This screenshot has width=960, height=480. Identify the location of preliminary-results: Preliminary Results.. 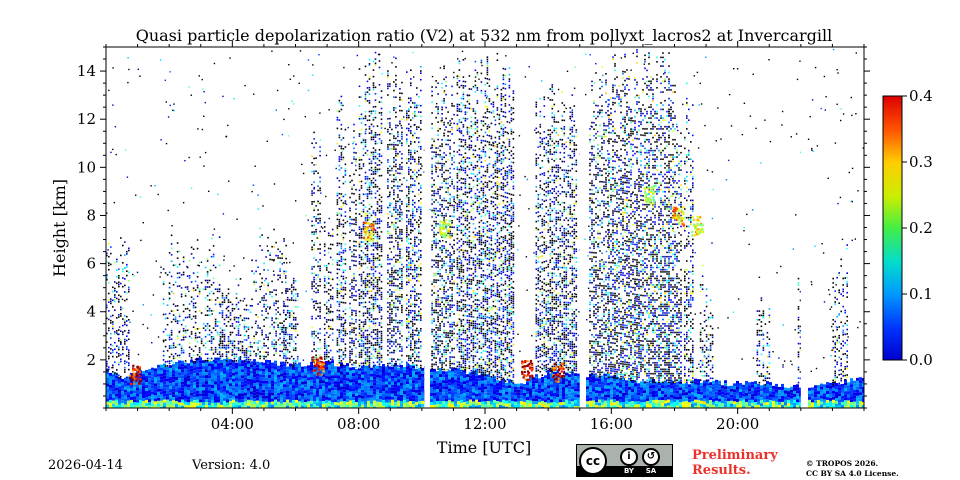
(735, 463).